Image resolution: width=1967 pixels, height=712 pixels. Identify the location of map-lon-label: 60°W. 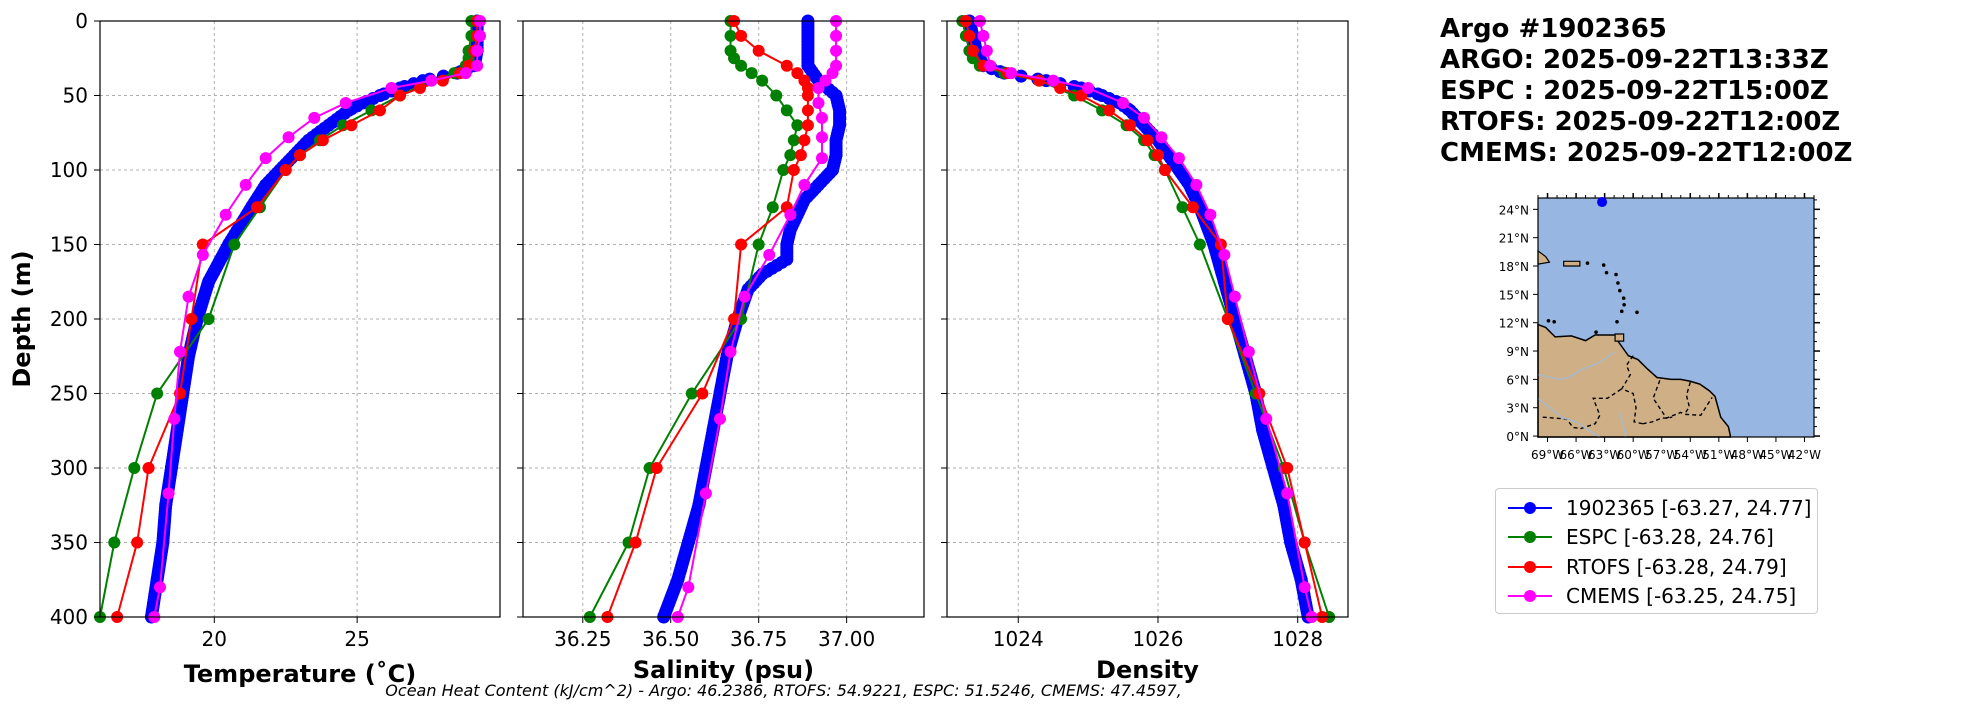
(1633, 455).